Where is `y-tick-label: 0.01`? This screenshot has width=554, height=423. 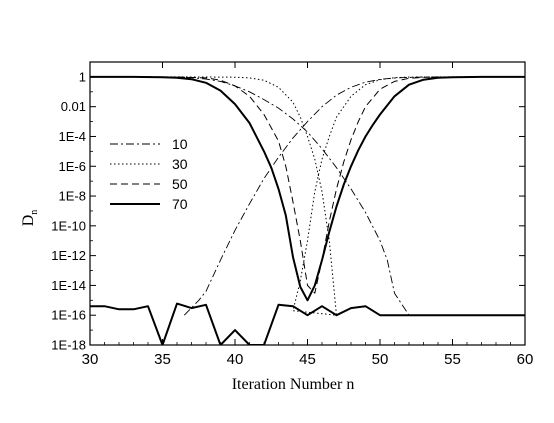 y-tick-label: 0.01 is located at coordinates (73, 106).